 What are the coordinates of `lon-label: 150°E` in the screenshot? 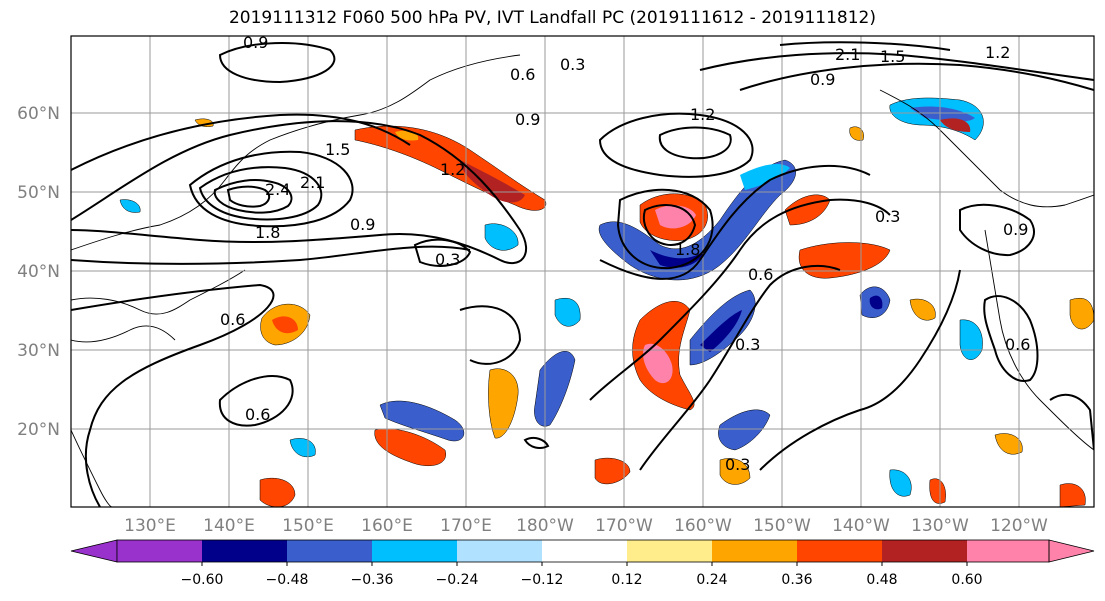 It's located at (308, 526).